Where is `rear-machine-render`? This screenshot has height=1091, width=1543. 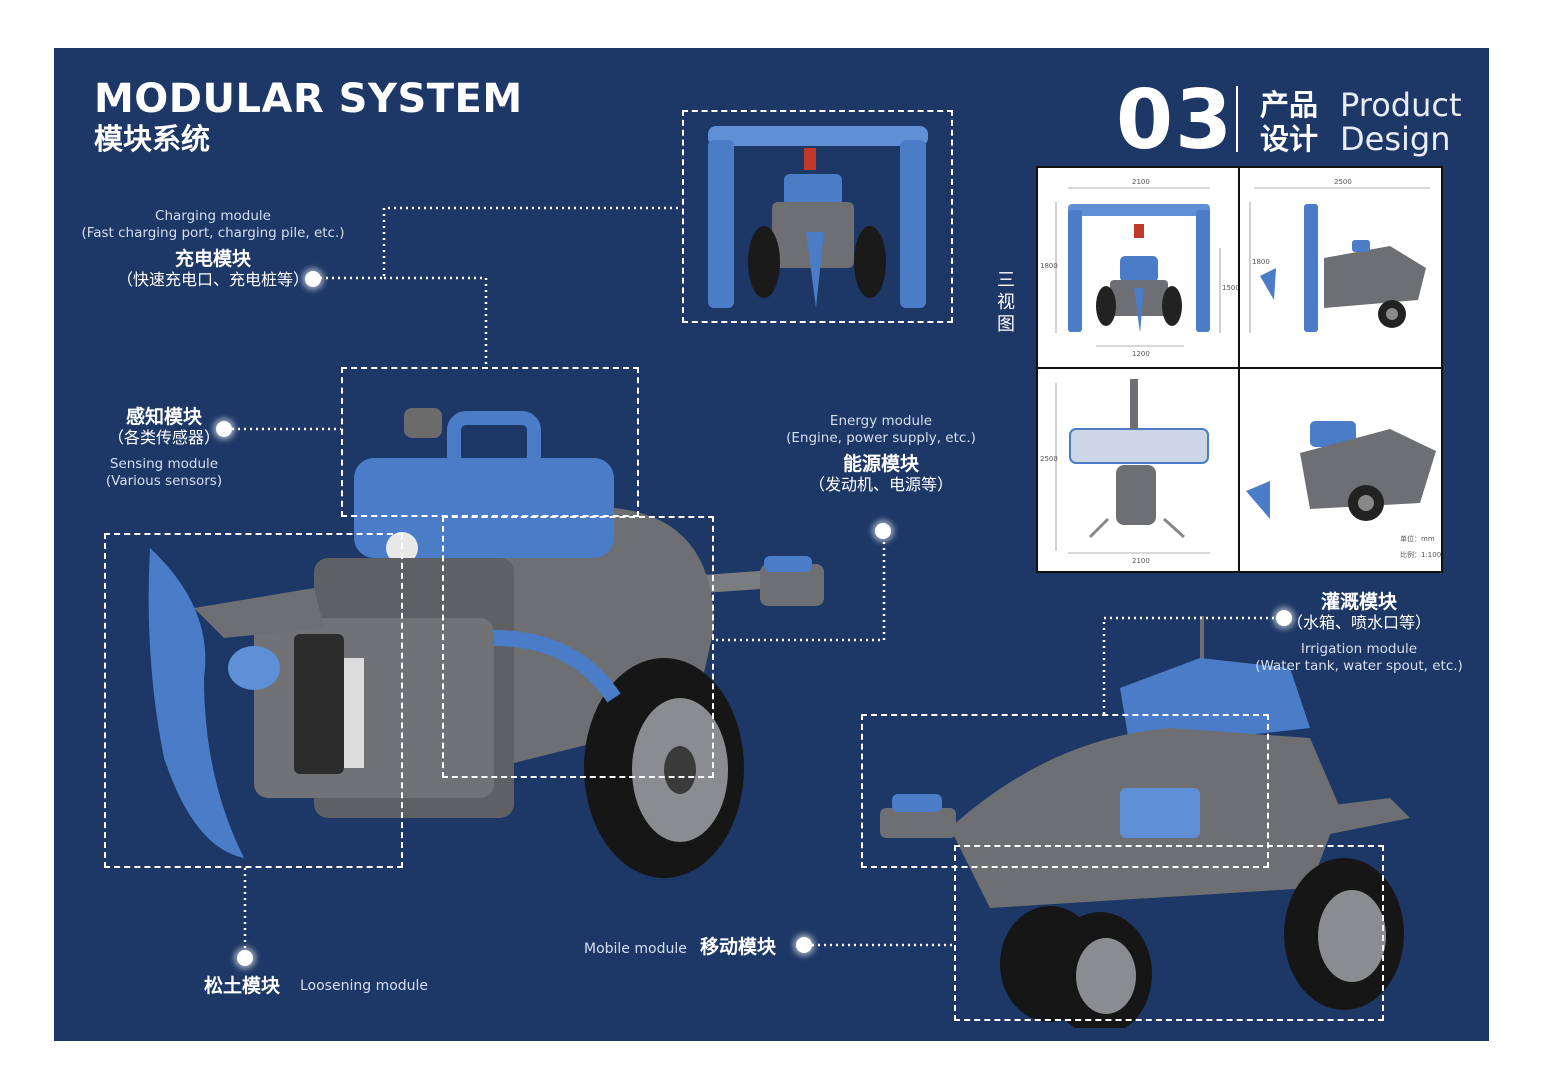 rear-machine-render is located at coordinates (1145, 822).